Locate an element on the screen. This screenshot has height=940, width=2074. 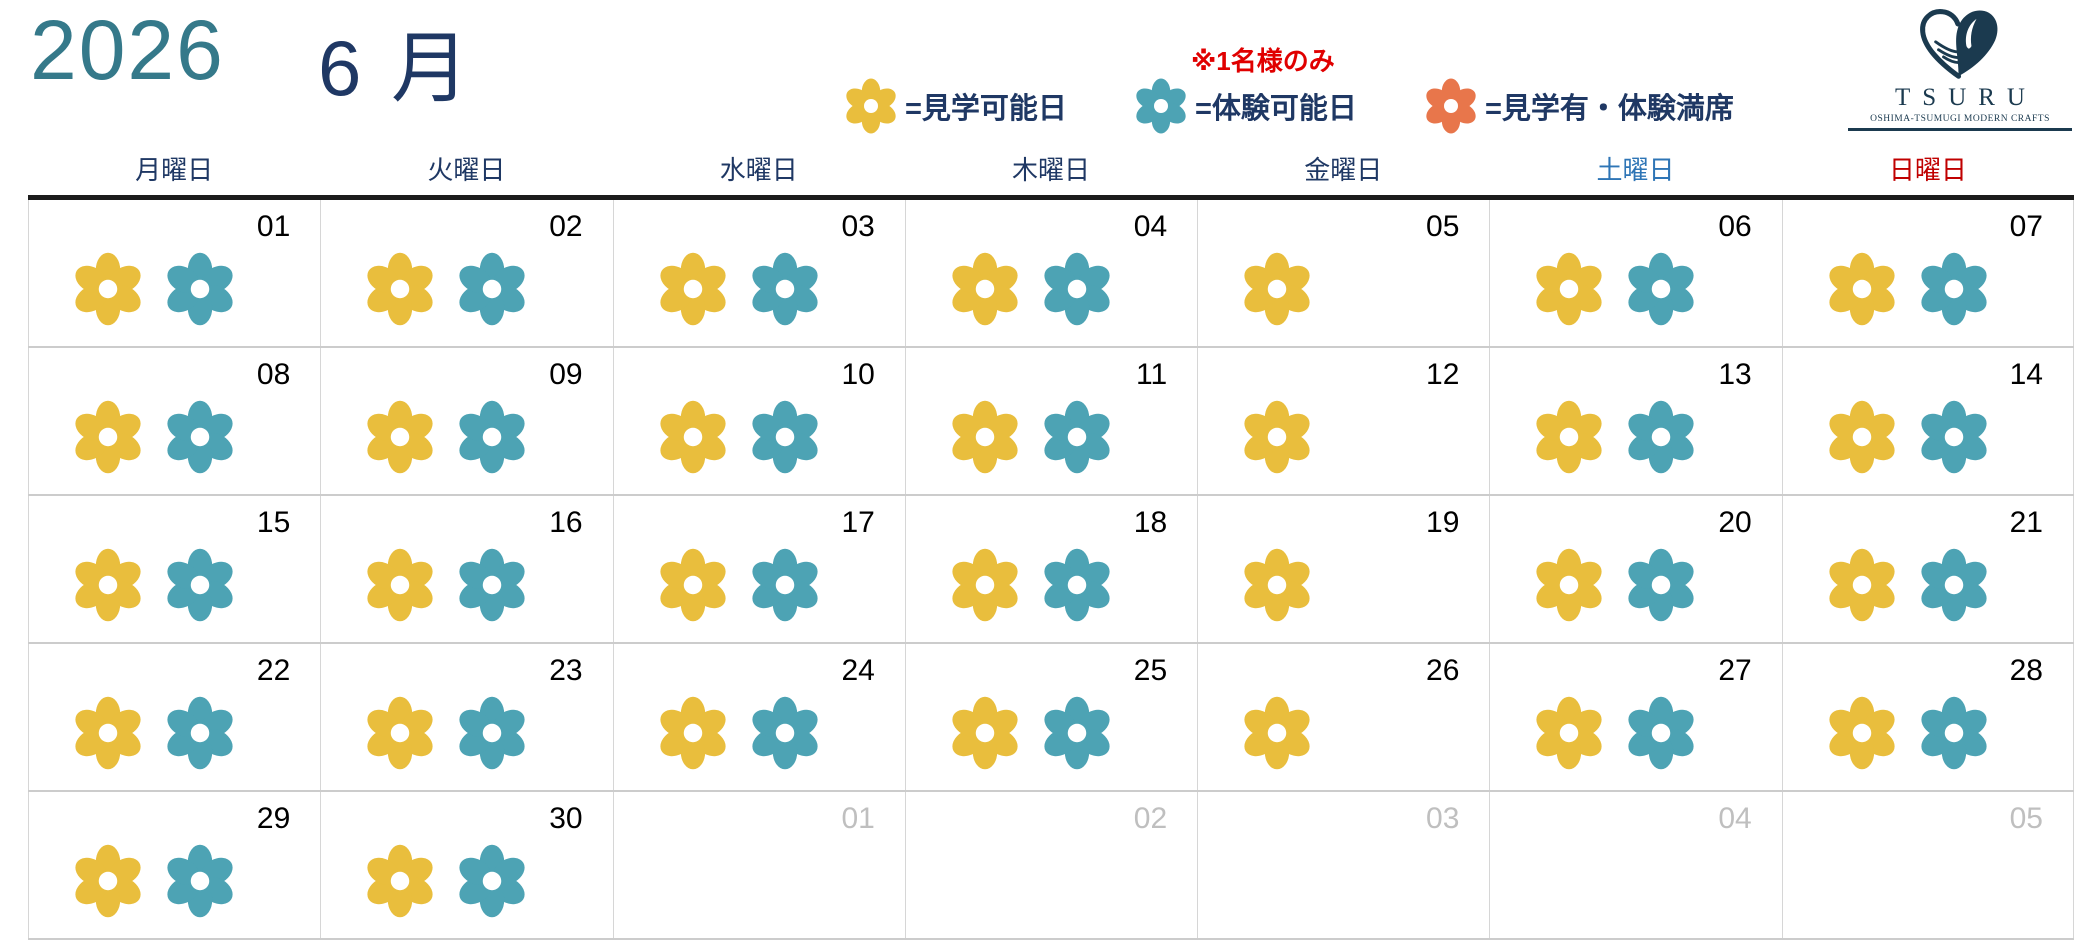
calendar-cell: 02 is located at coordinates (466, 273).